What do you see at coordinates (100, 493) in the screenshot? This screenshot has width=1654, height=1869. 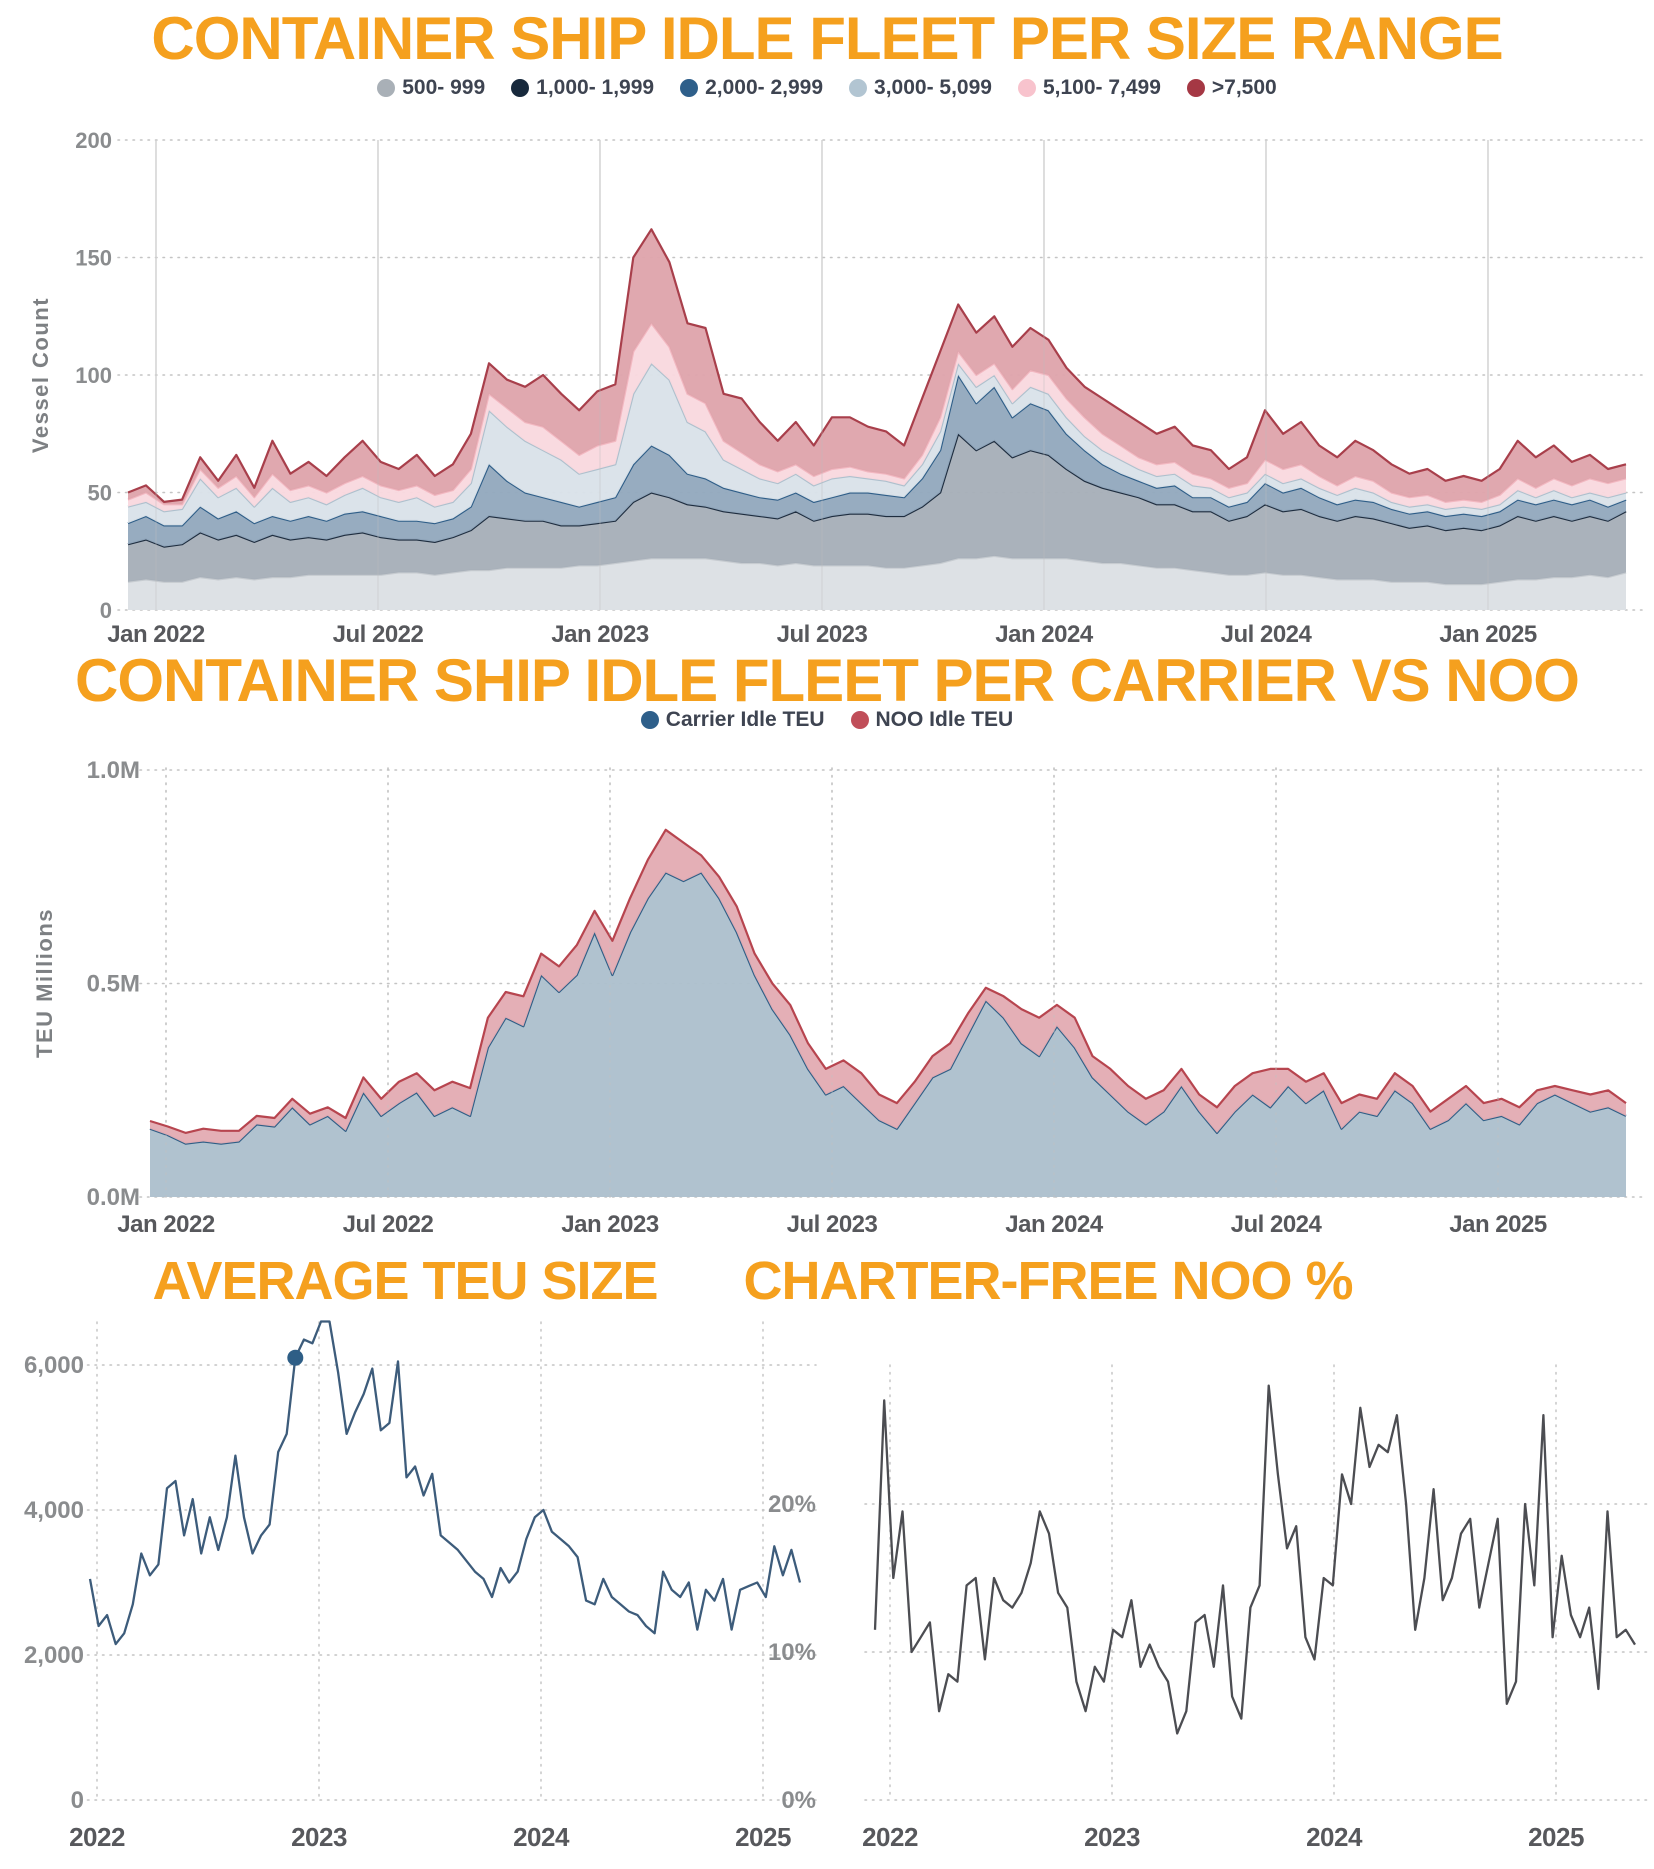 I see `y-tick-label: 50` at bounding box center [100, 493].